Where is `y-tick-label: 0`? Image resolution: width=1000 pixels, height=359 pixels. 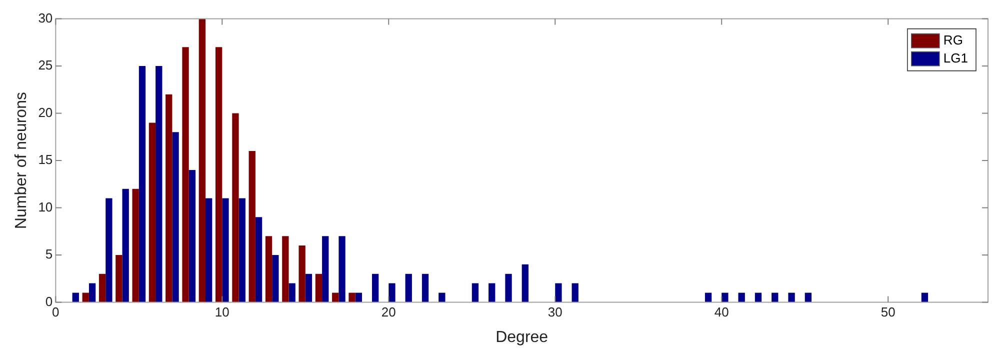 y-tick-label: 0 is located at coordinates (49, 301).